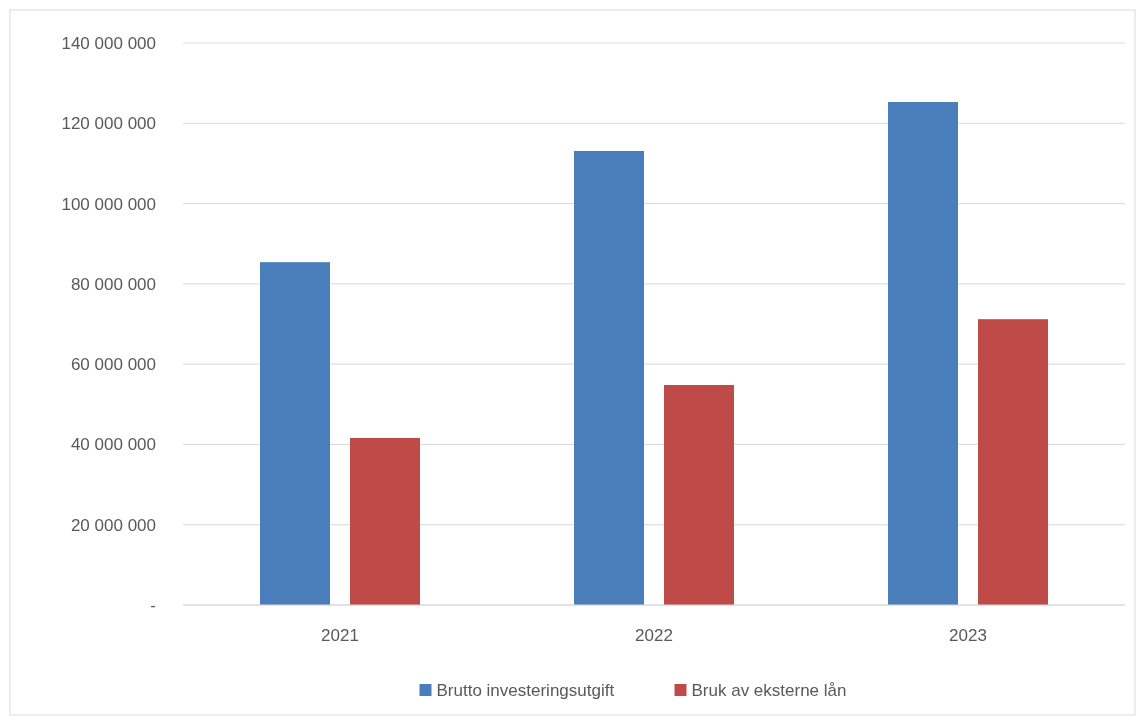 The image size is (1142, 724). What do you see at coordinates (108, 204) in the screenshot?
I see `y-tick-label: 100 000 000` at bounding box center [108, 204].